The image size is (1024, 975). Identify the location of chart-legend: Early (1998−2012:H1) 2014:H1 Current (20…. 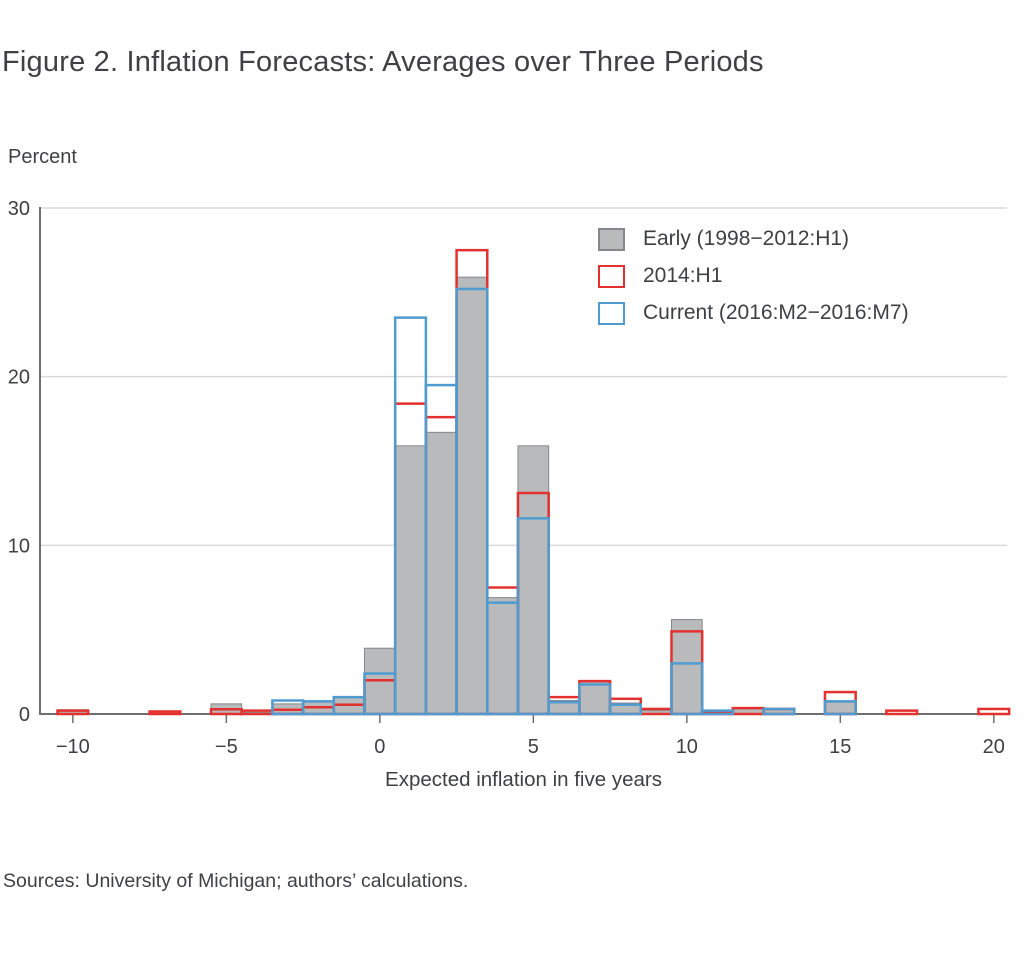
(753, 282).